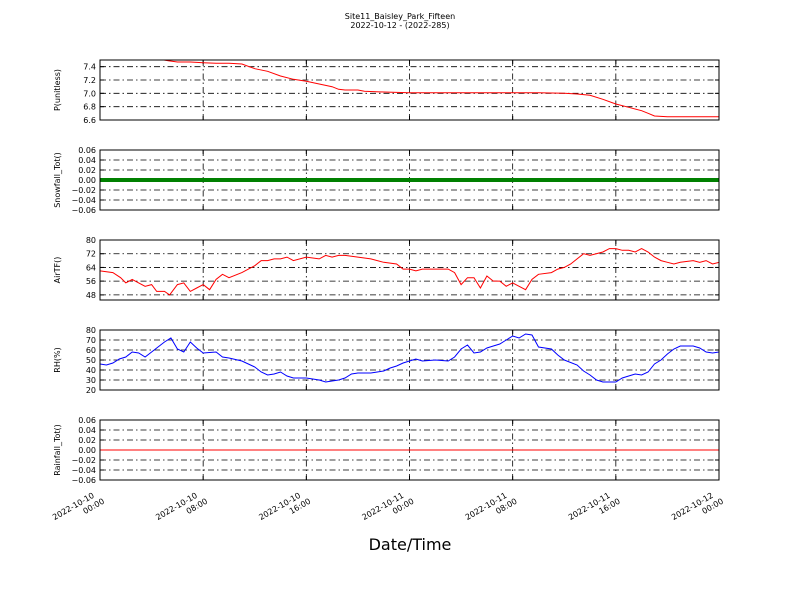 The image size is (800, 600). What do you see at coordinates (91, 360) in the screenshot?
I see `y-tick-label: 50` at bounding box center [91, 360].